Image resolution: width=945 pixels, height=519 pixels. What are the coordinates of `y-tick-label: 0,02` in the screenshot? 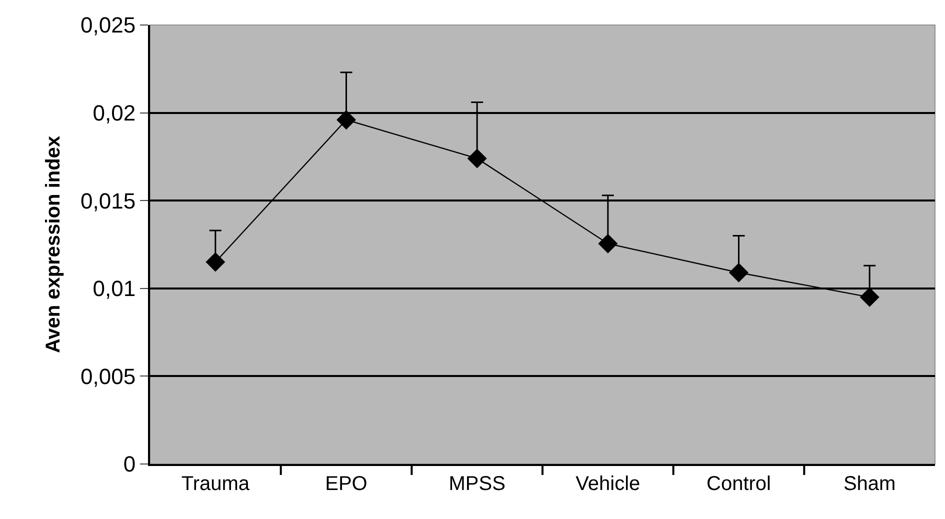 It's located at (114, 113).